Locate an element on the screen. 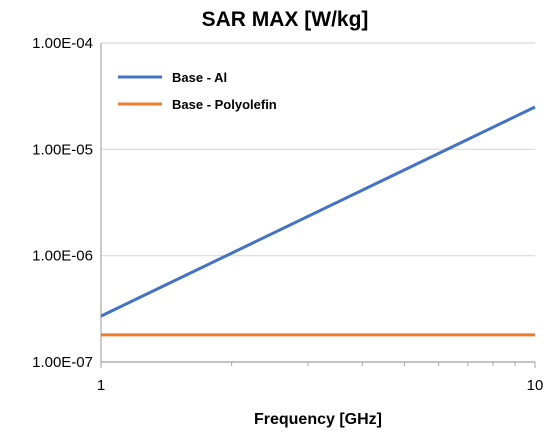 The width and height of the screenshot is (550, 445). x-tick-labels: 1 10 is located at coordinates (320, 385).